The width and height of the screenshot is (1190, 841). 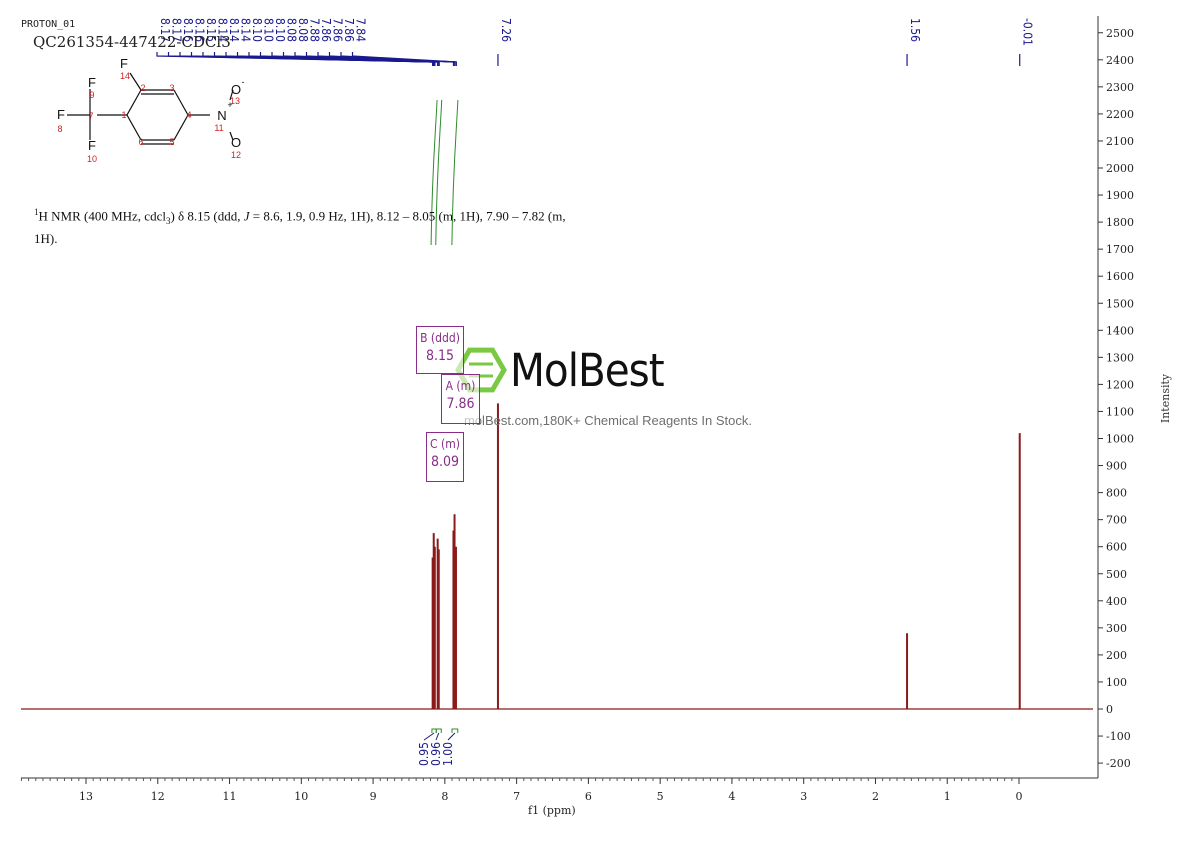 I want to click on y-tick-label: 1800, so click(x=1120, y=222).